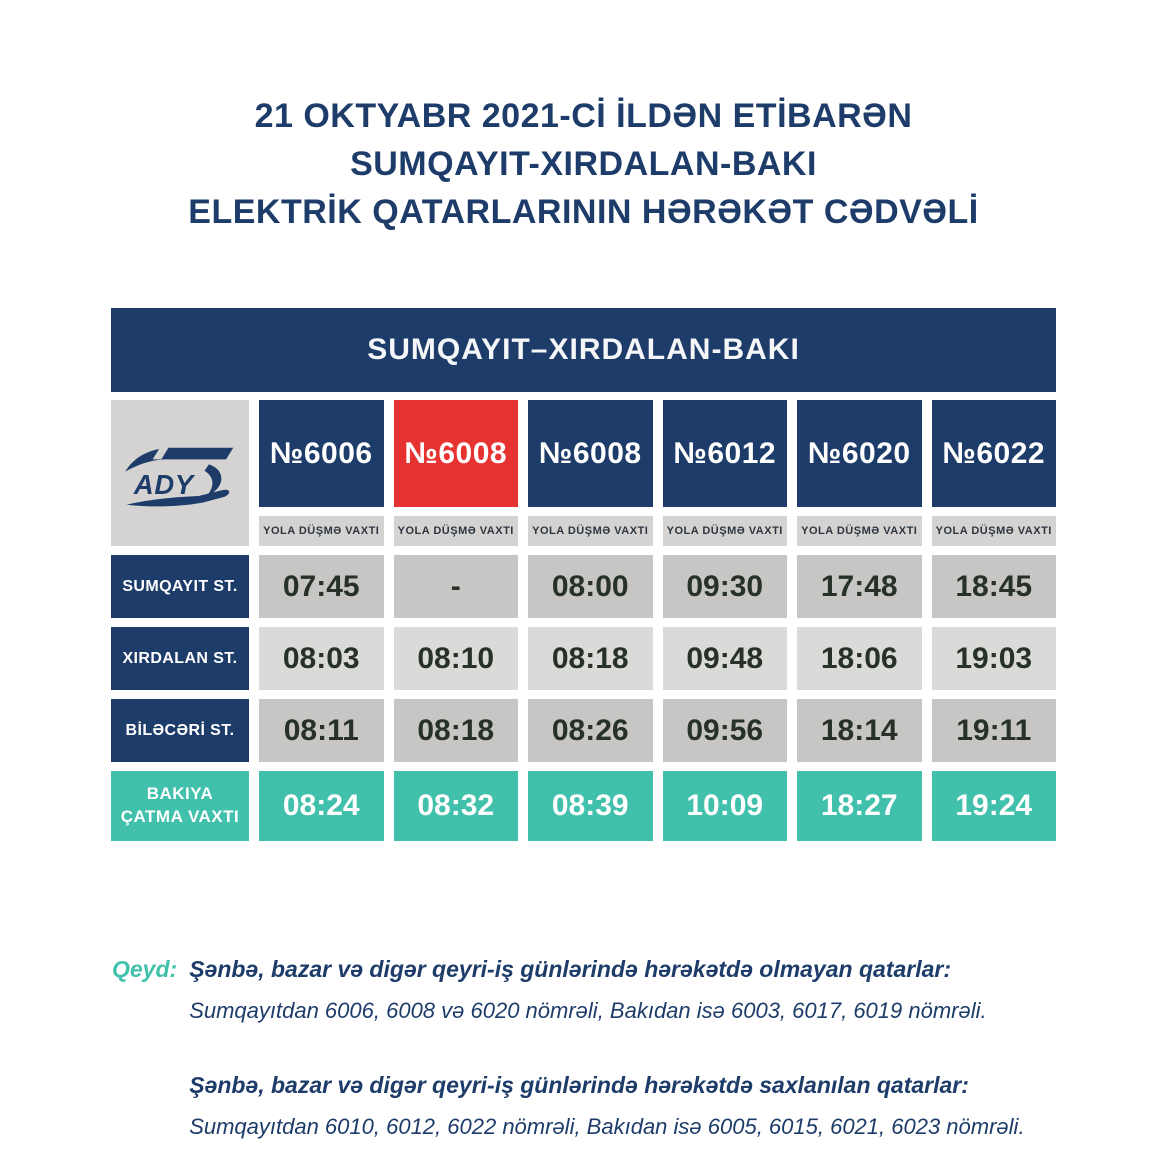 Image resolution: width=1167 pixels, height=1168 pixels. I want to click on title-line-1: 21 OKTYABR 2021-Cİ İLDƏN ETİBARƏN, so click(583, 116).